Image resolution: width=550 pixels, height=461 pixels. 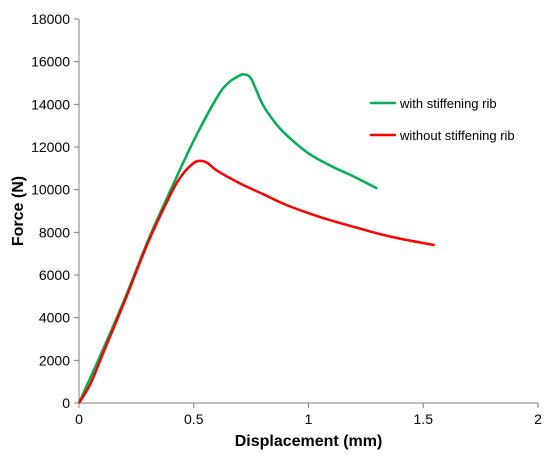 I want to click on x-tick-label: 2, so click(x=538, y=419).